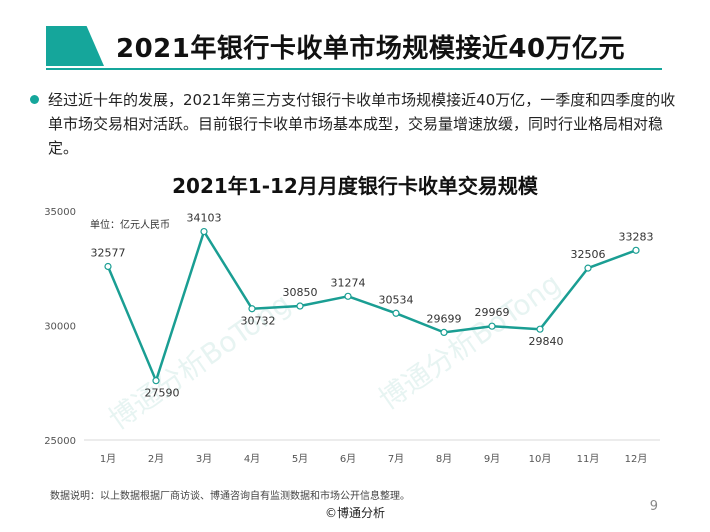  I want to click on x-axis-ticks: 1月 2月 3月 4月 5月 6月 7月 8月 9月 10月 11月 12月, so click(374, 459).